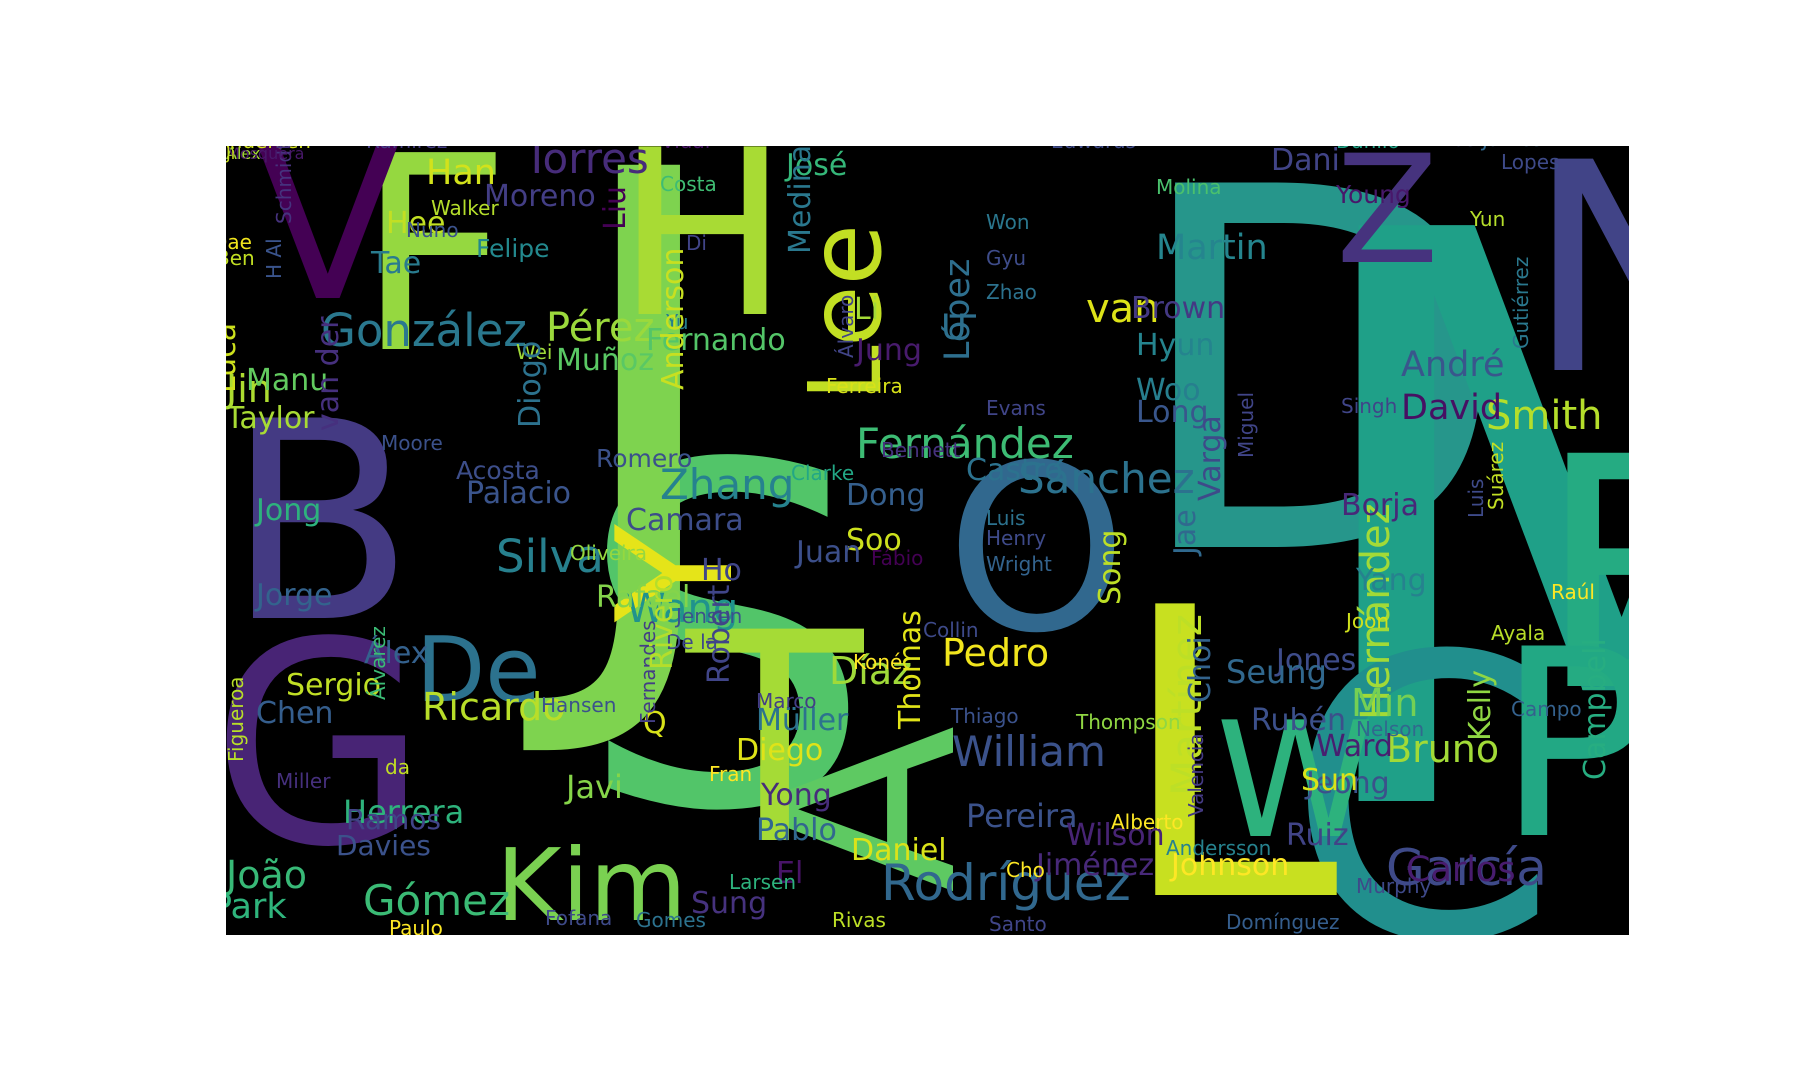 The width and height of the screenshot is (1800, 1080). What do you see at coordinates (513, 248) in the screenshot?
I see `word-75: Felipe` at bounding box center [513, 248].